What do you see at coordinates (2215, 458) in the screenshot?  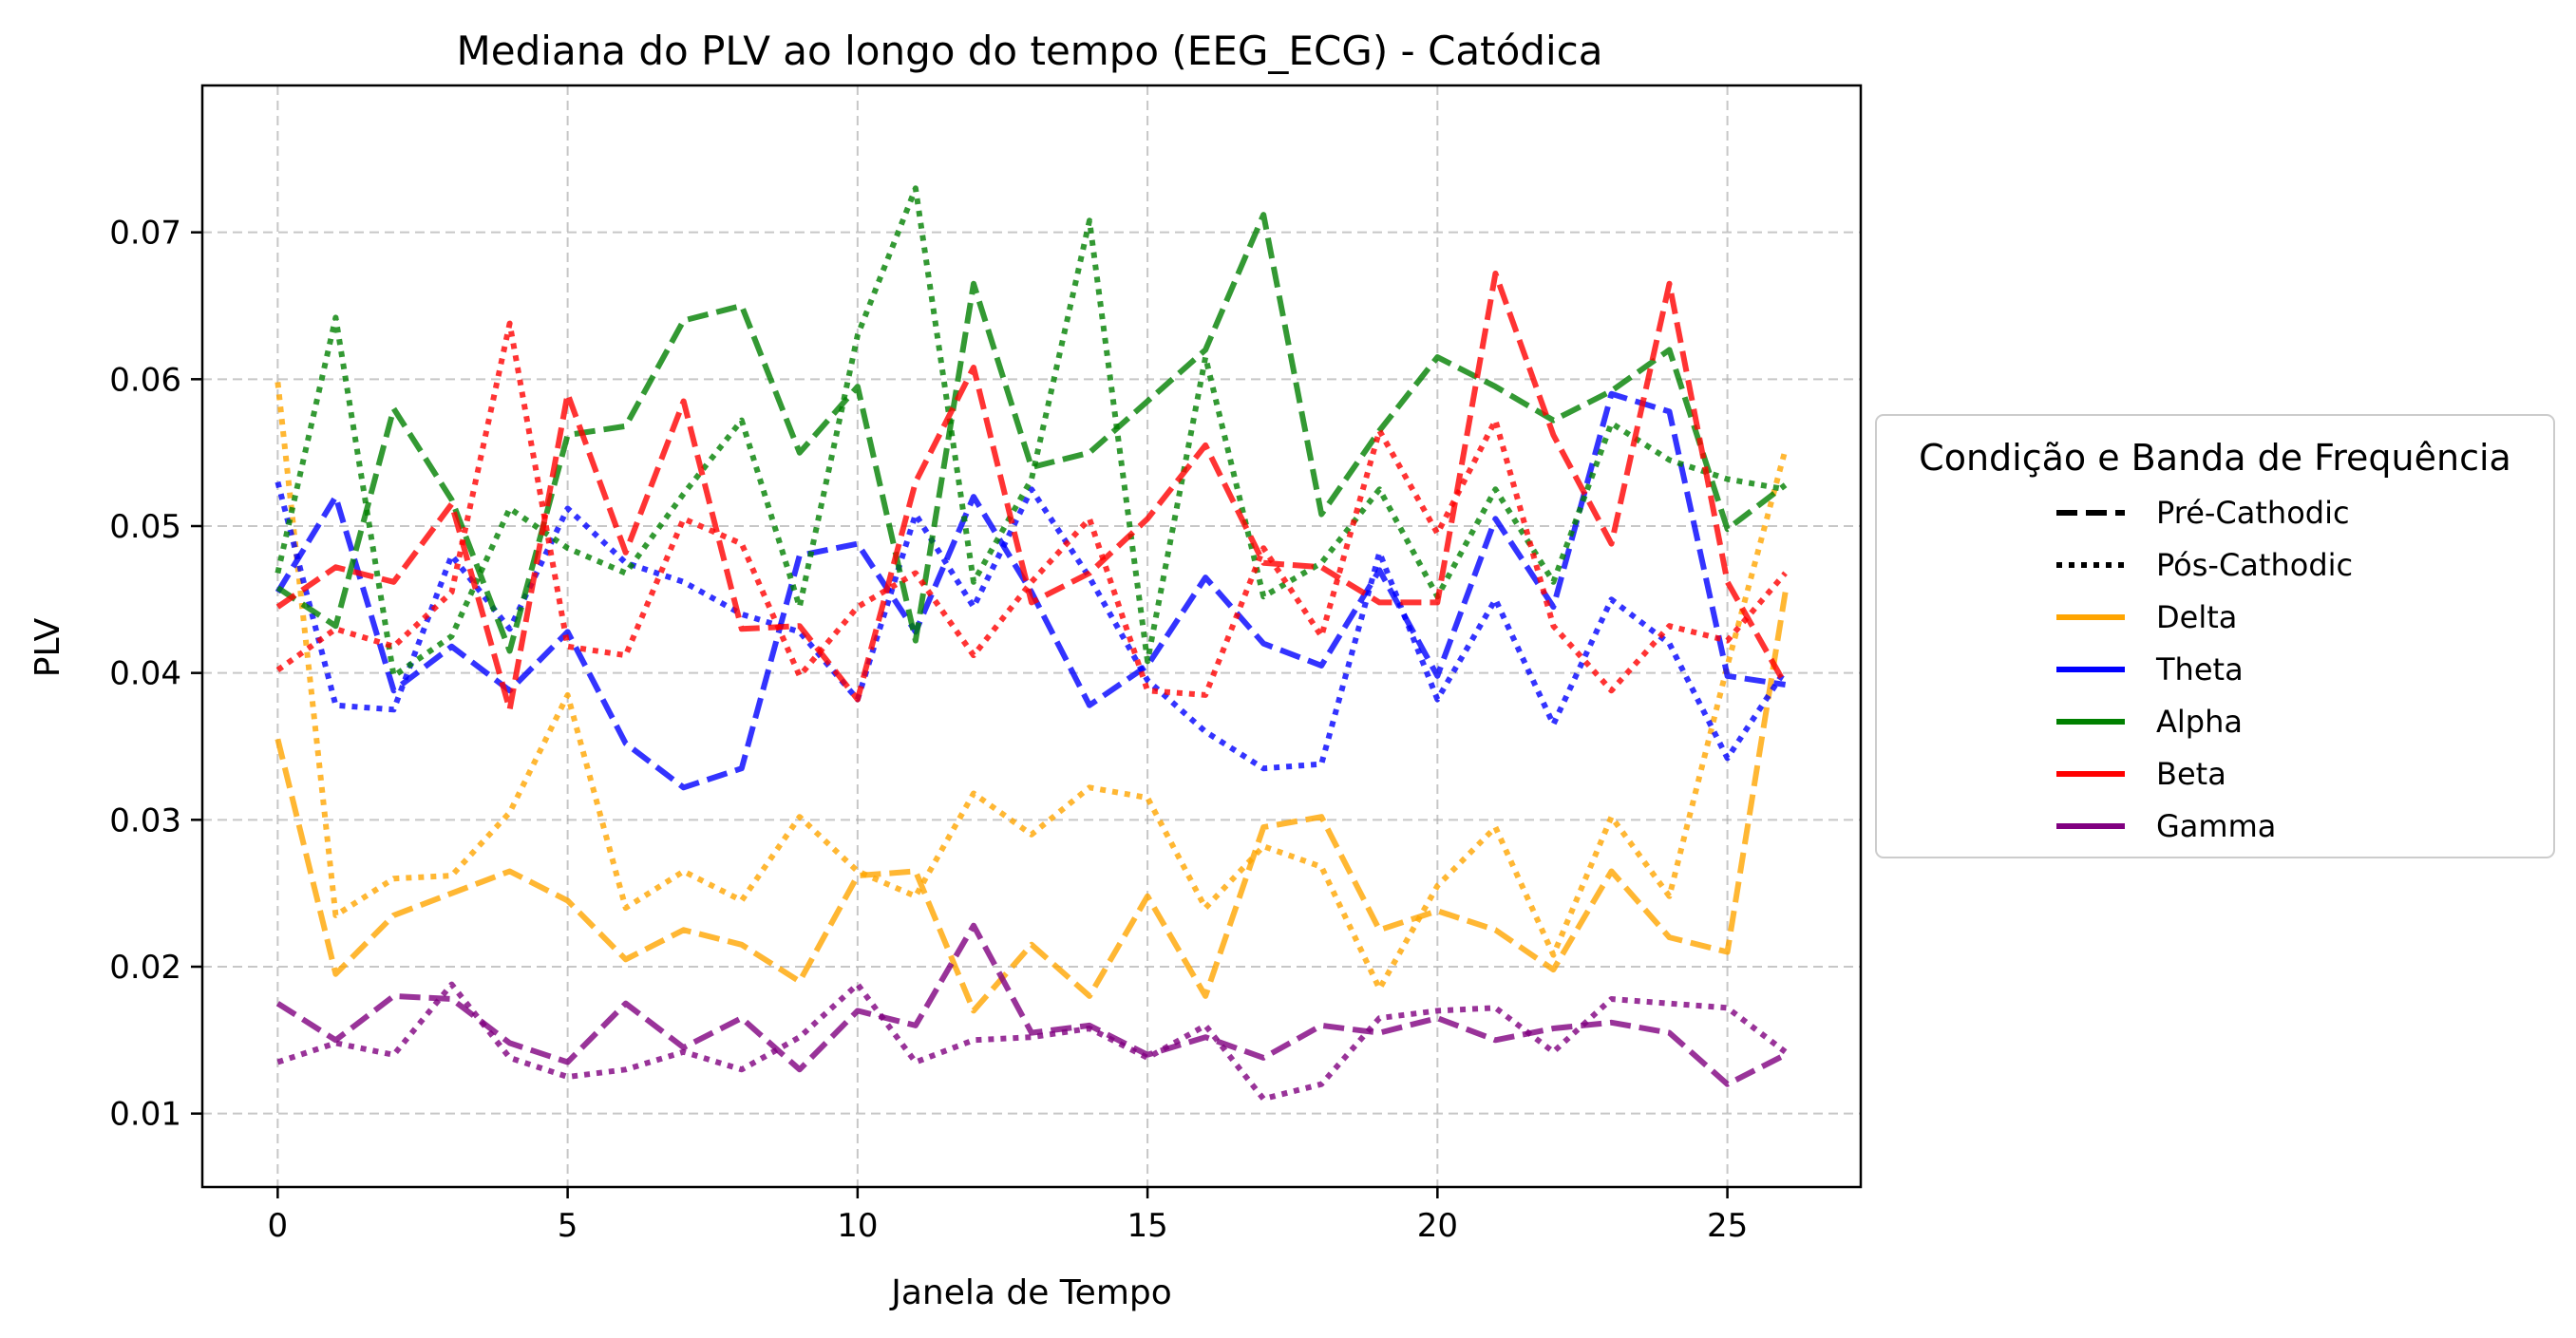 I see `legend-title: Condição e Banda de Frequência` at bounding box center [2215, 458].